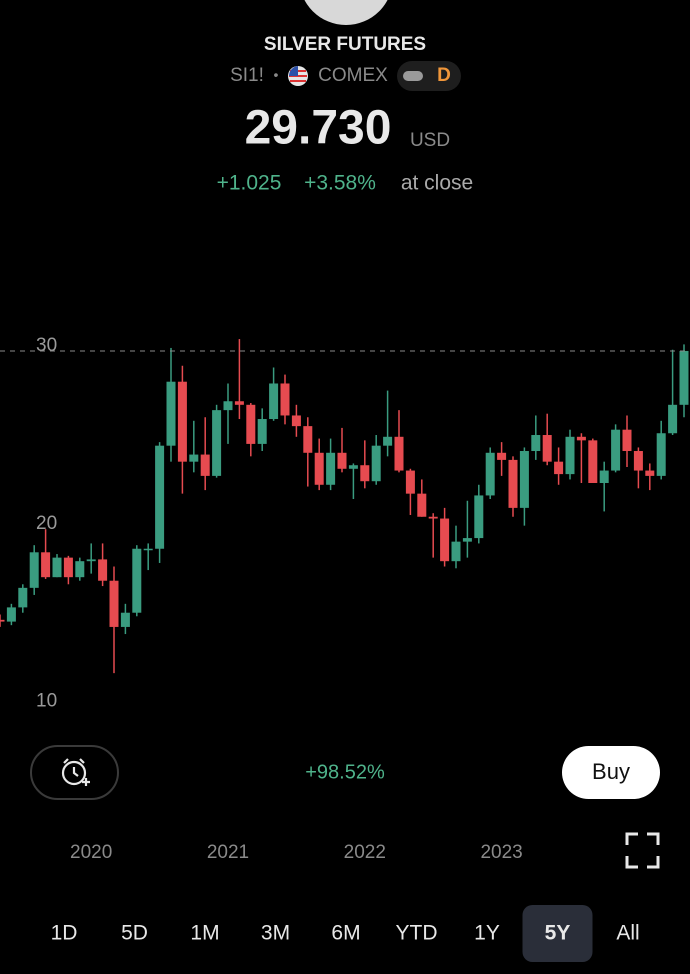  What do you see at coordinates (642, 850) in the screenshot?
I see `fullscreen-button` at bounding box center [642, 850].